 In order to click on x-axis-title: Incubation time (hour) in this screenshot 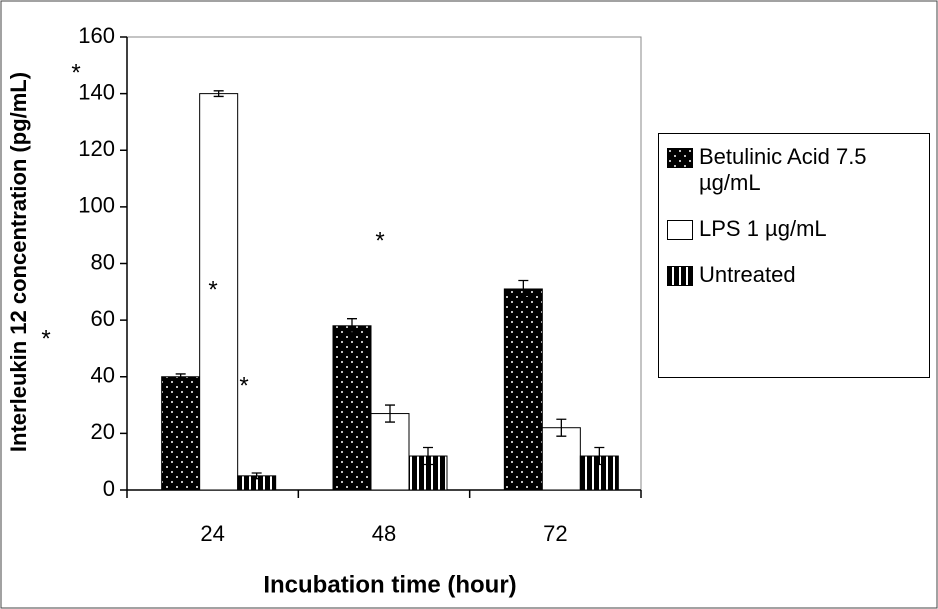, I will do `click(389, 584)`.